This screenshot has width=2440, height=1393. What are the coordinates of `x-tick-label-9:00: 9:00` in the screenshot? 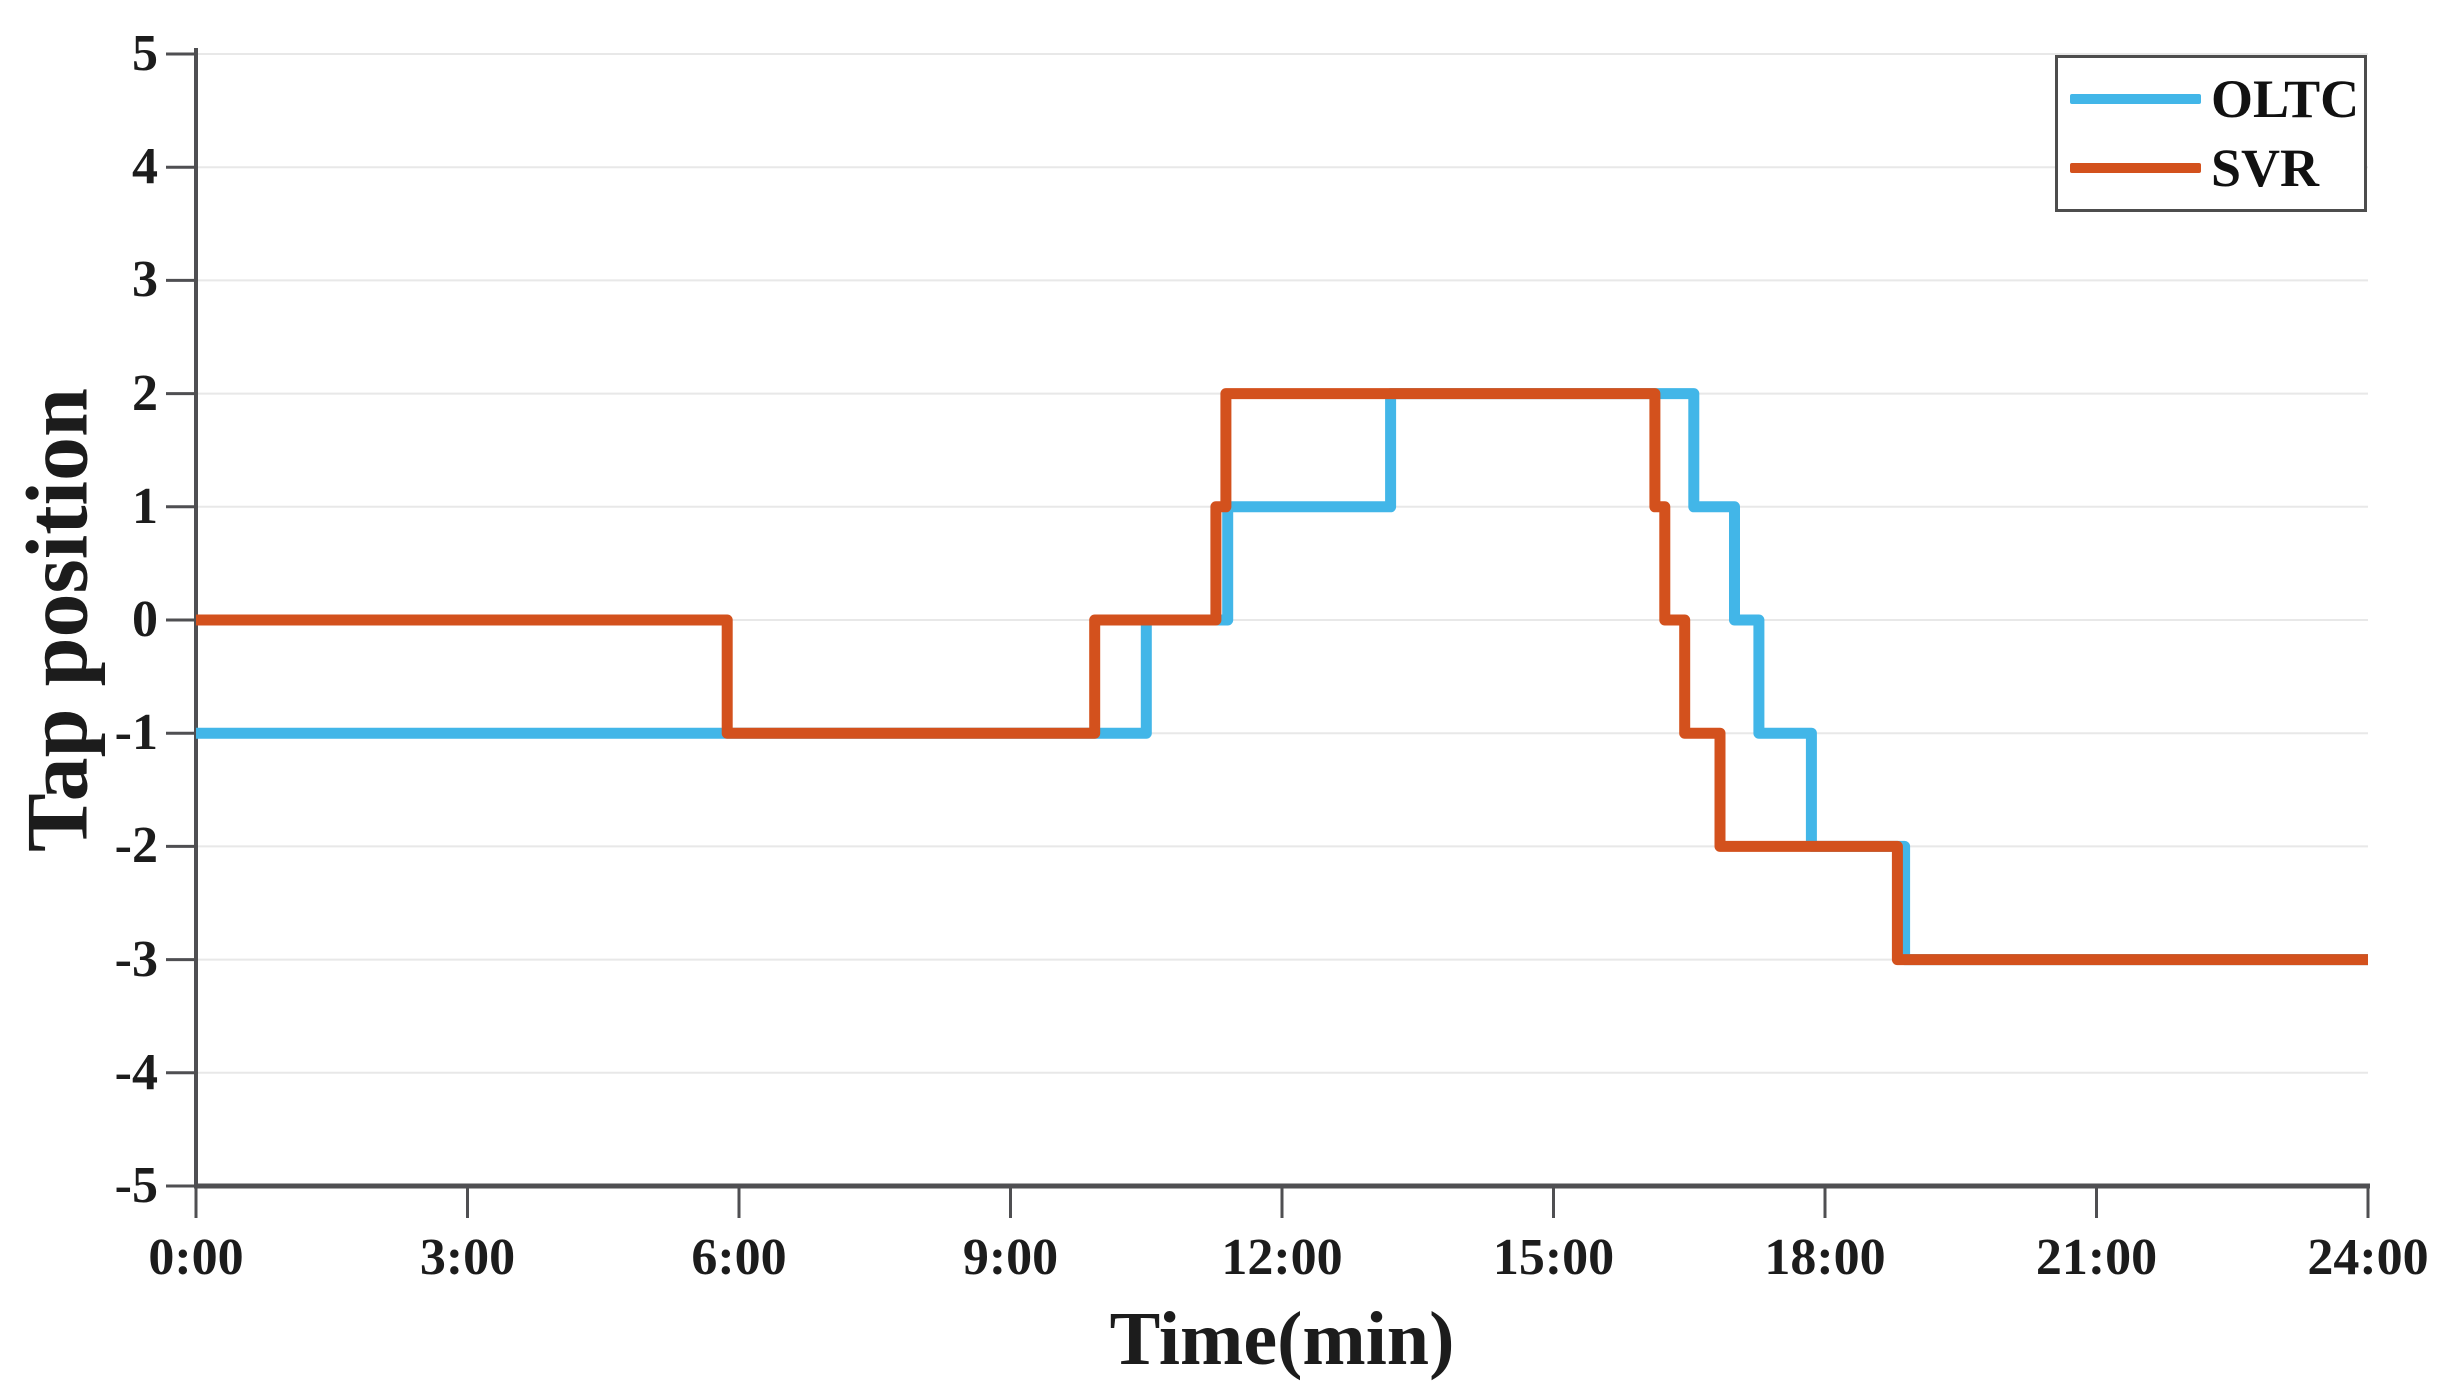 It's located at (1010, 1257).